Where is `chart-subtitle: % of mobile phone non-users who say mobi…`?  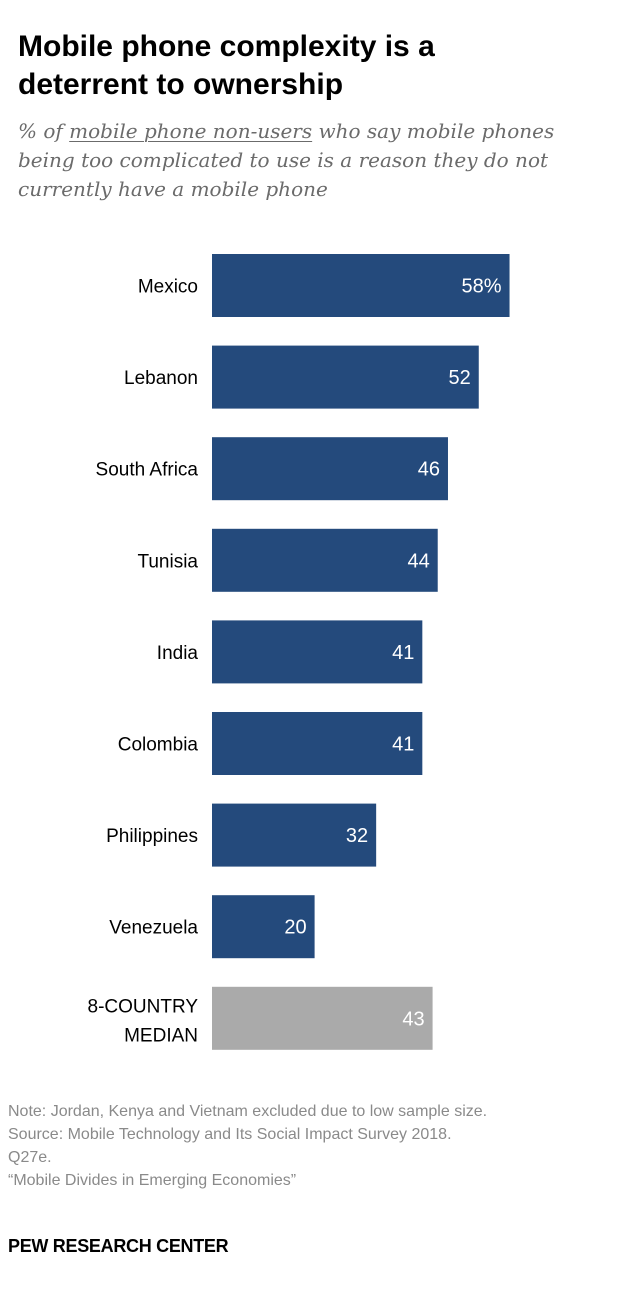
chart-subtitle: % of mobile phone non-users who say mobi… is located at coordinates (313, 160).